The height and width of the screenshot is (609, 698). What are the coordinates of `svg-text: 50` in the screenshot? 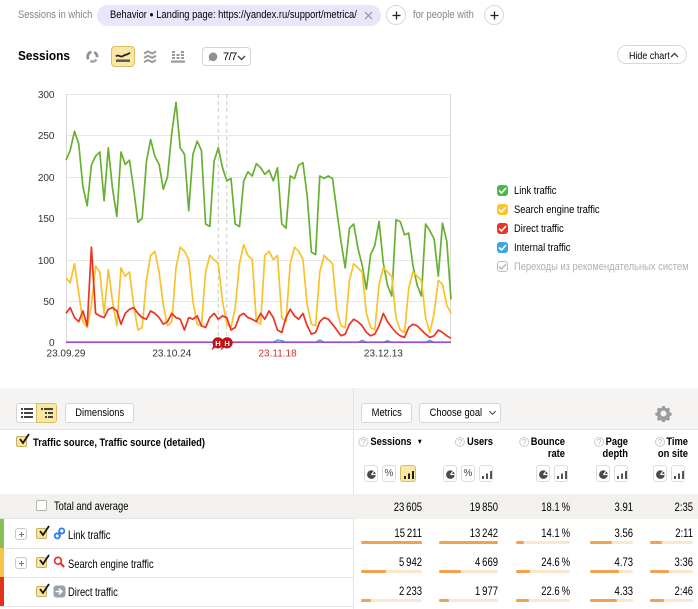 It's located at (49, 302).